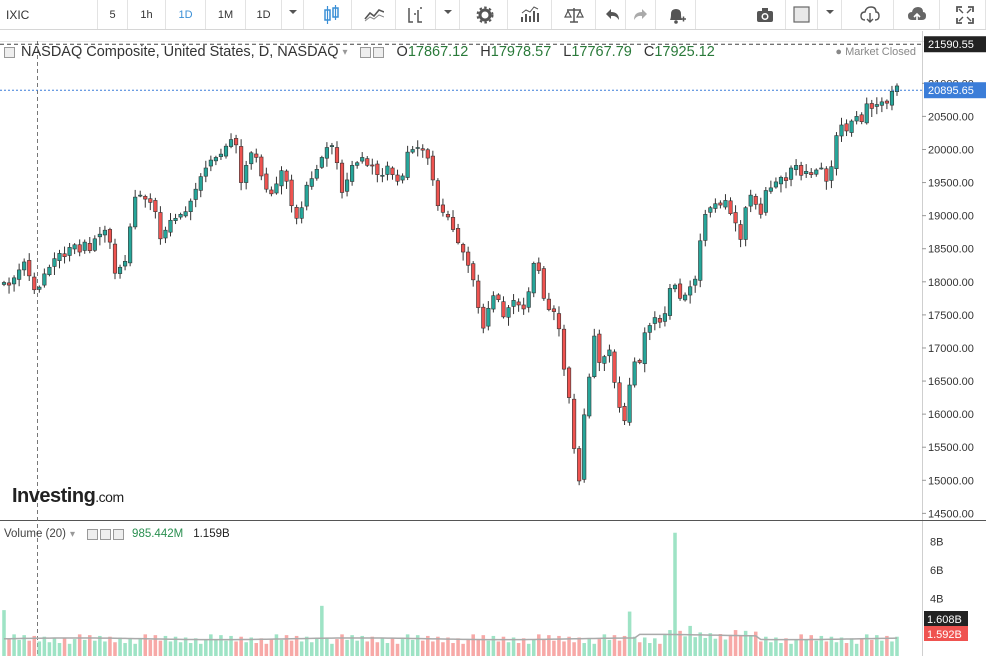 This screenshot has height=656, width=986. Describe the element at coordinates (345, 52) in the screenshot. I see `title-chevron-down-icon: ▾` at that location.